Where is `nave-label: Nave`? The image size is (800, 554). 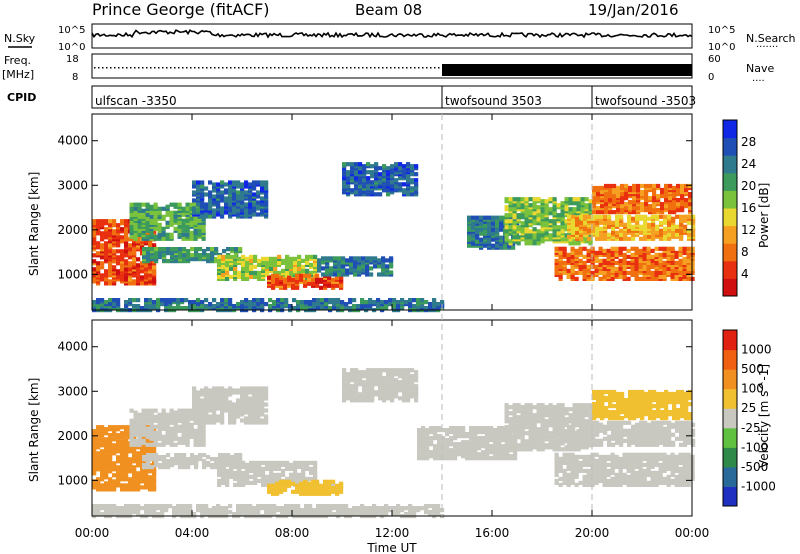 nave-label: Nave is located at coordinates (760, 68).